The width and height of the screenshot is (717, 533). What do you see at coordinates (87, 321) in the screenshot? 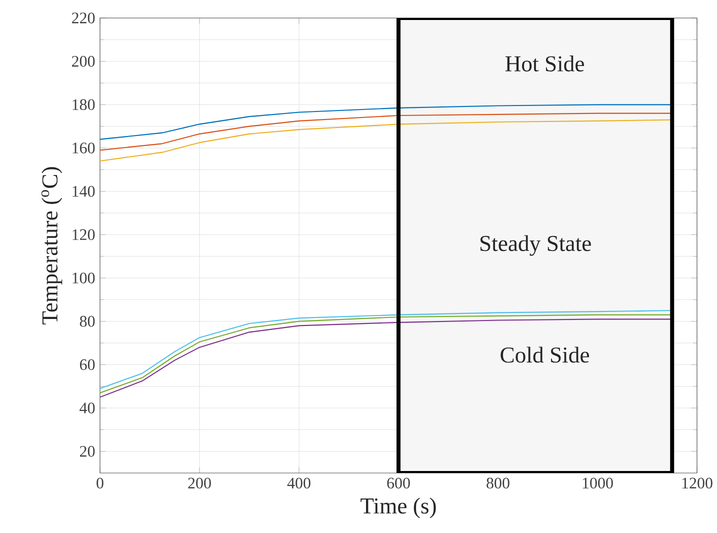
I see `y-tick-label: 80` at bounding box center [87, 321].